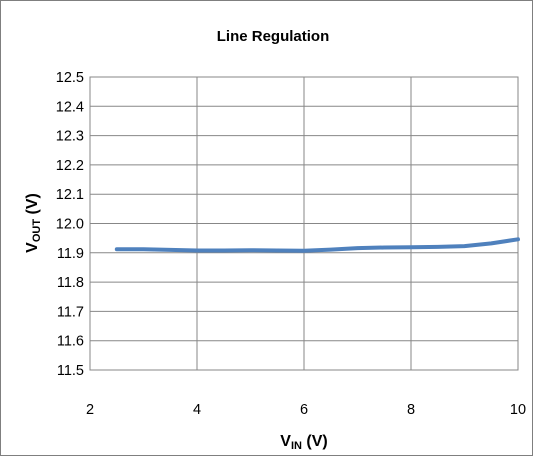 Image resolution: width=533 pixels, height=456 pixels. I want to click on y-tick-label: 11.8, so click(70, 283).